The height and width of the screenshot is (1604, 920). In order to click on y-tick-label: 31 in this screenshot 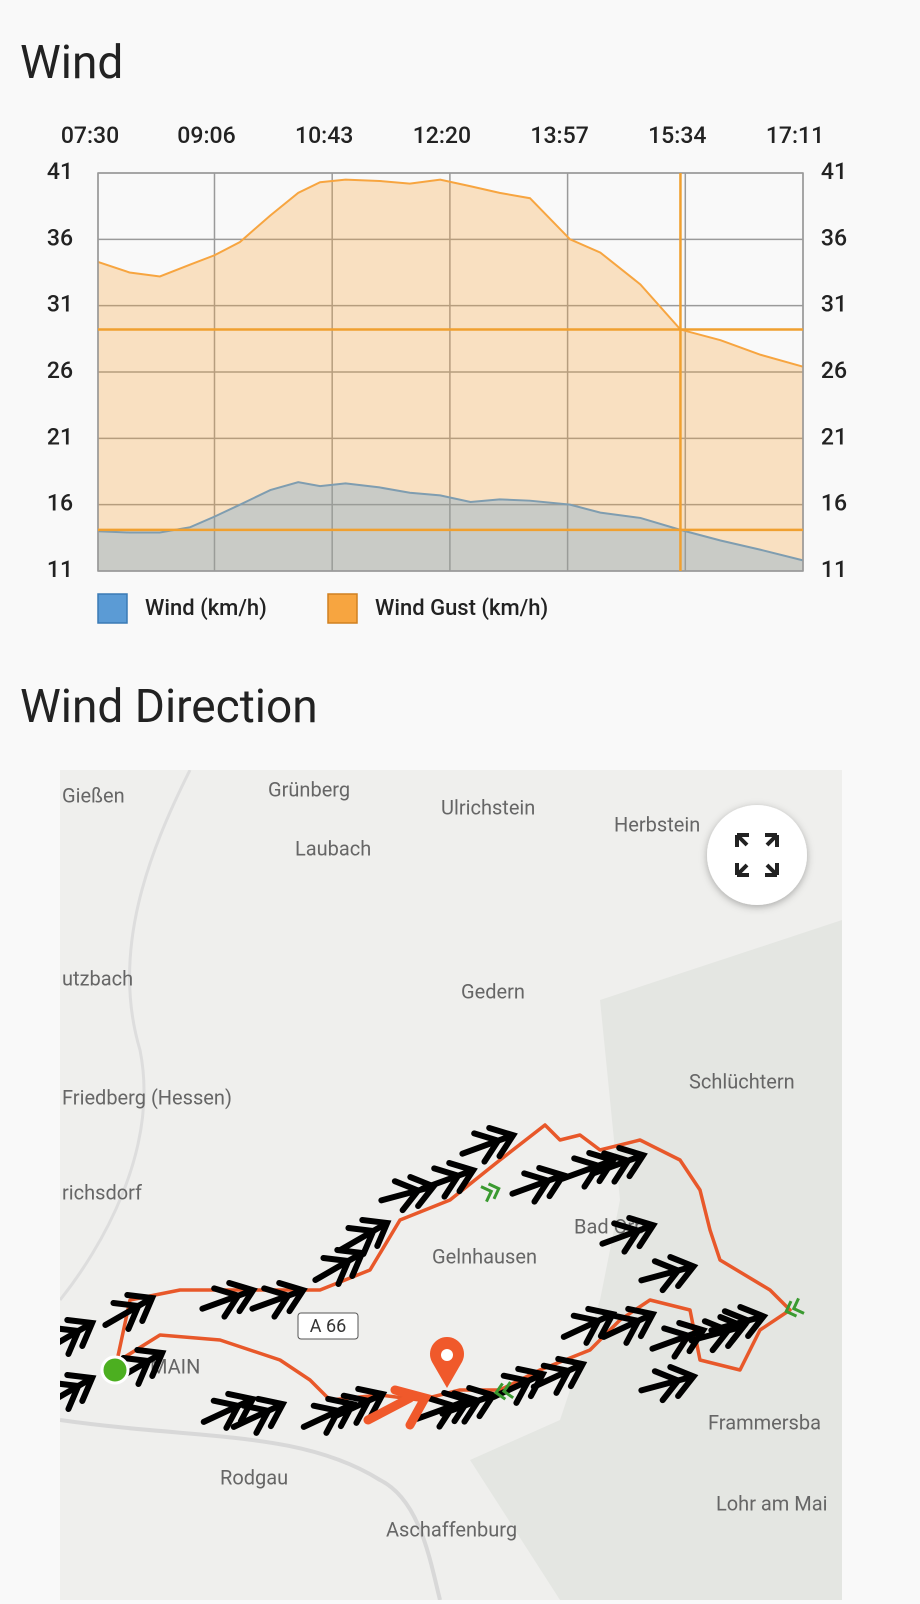, I will do `click(60, 304)`.